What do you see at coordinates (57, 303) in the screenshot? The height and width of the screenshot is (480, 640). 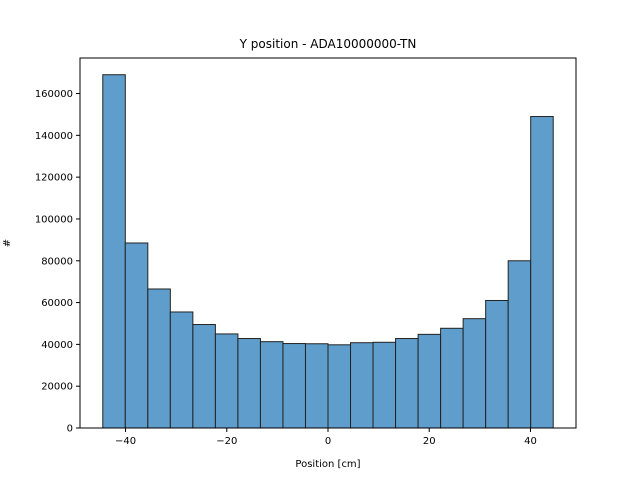 I see `y-tick-label-3: 60000` at bounding box center [57, 303].